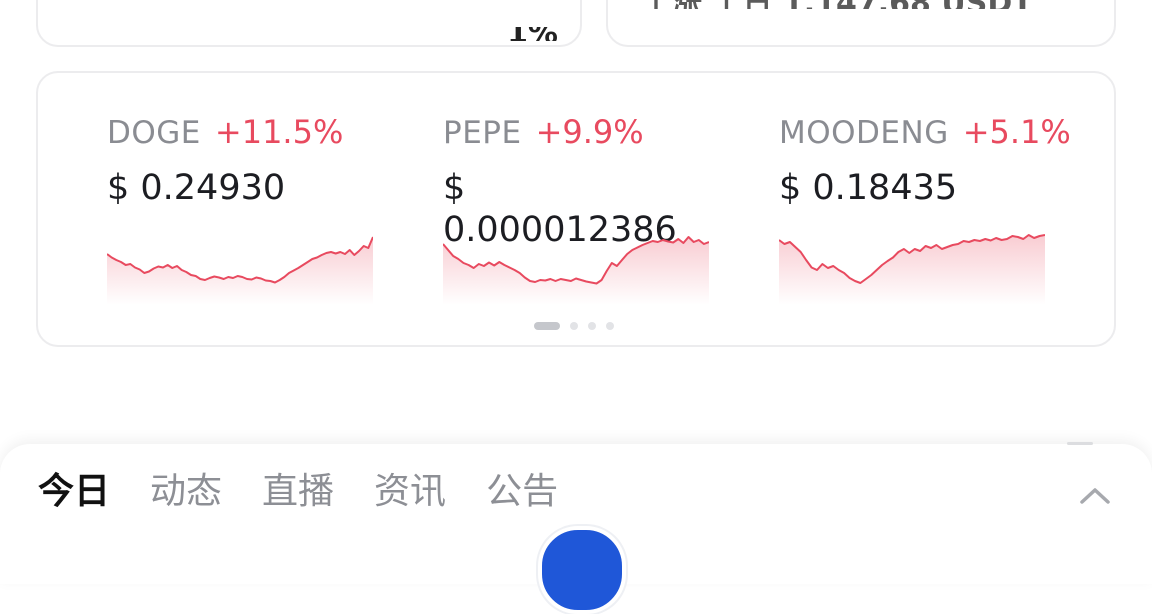 The image size is (1152, 614). What do you see at coordinates (1080, 443) in the screenshot?
I see `sheet-handle` at bounding box center [1080, 443].